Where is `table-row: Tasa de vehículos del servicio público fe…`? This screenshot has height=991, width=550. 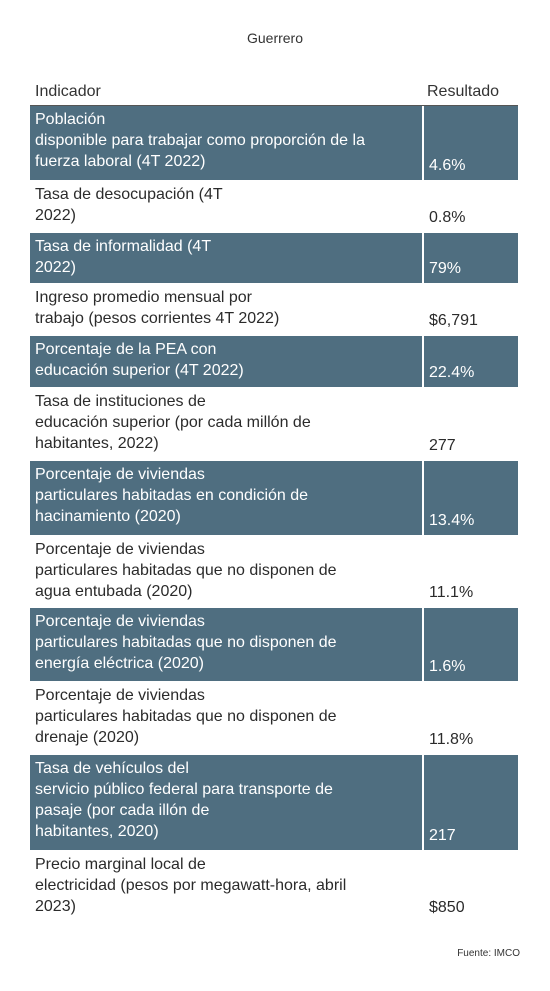
table-row: Tasa de vehículos del servicio público fe… is located at coordinates (274, 803).